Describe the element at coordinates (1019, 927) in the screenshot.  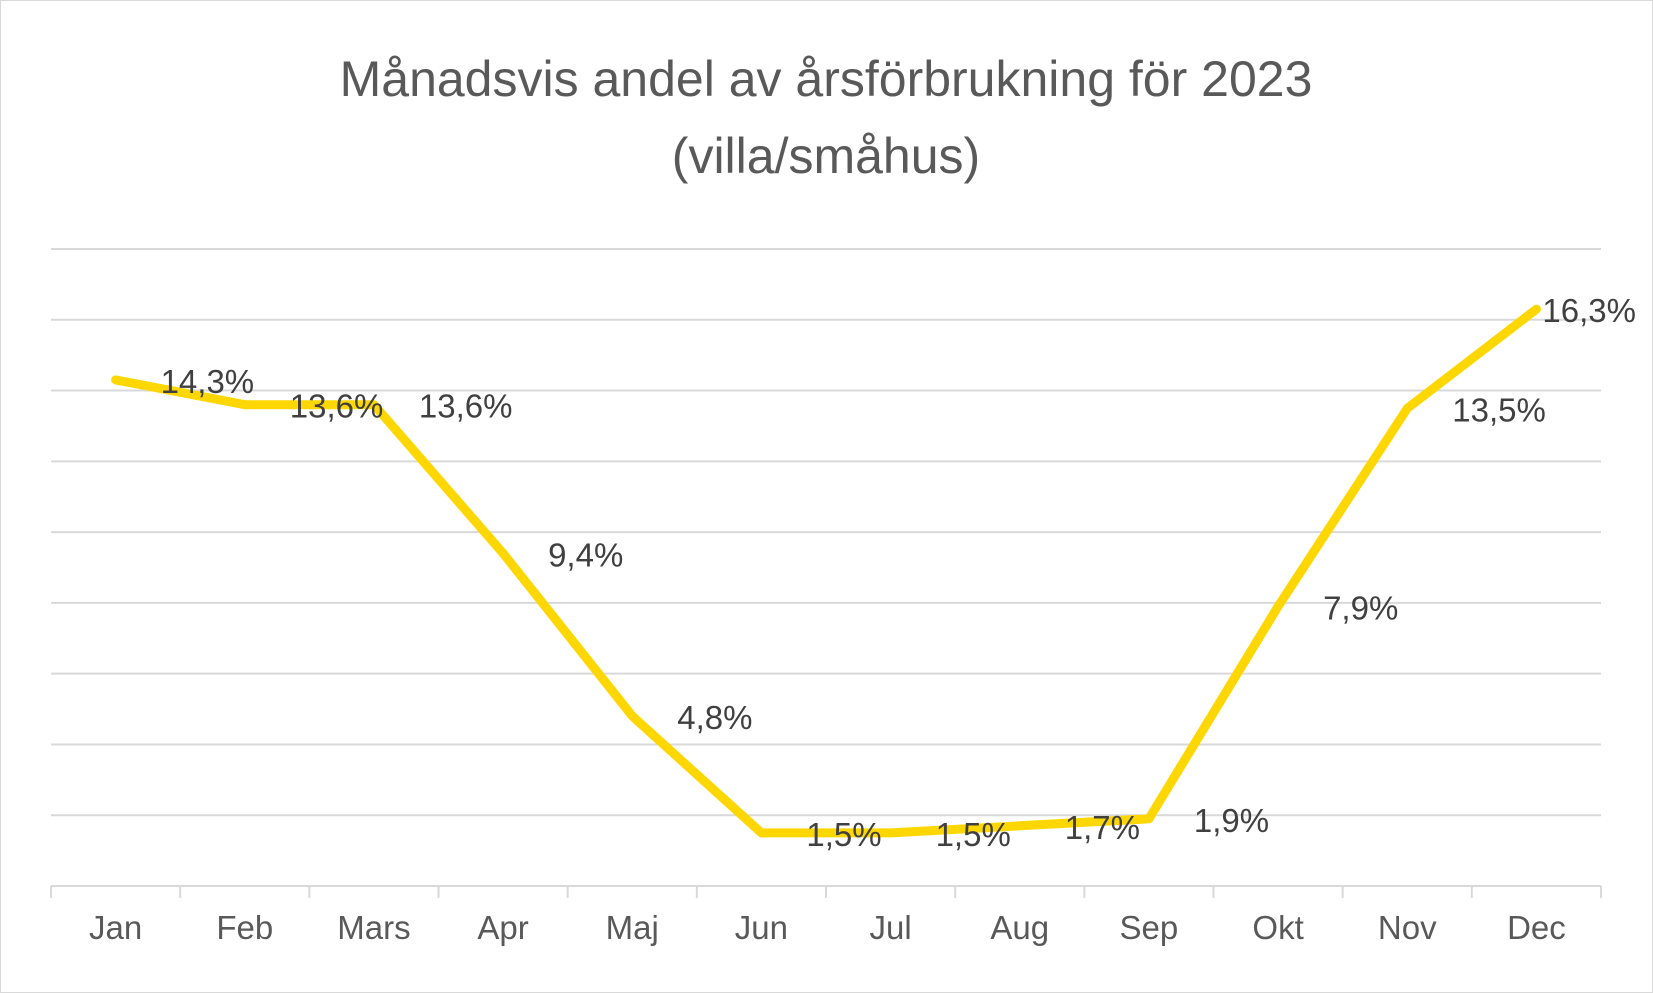
I see `x-tick-label: Aug` at that location.